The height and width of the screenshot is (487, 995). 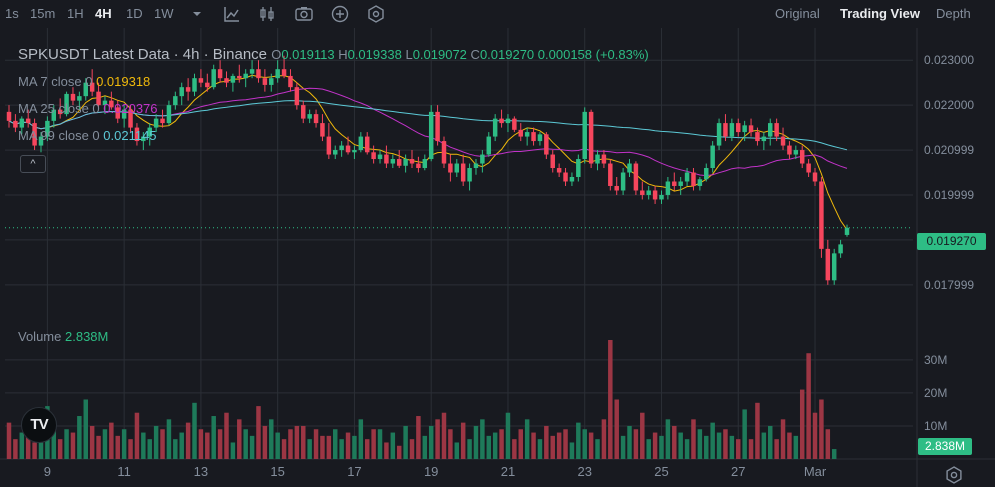 What do you see at coordinates (197, 14) in the screenshot?
I see `chevron-down-icon` at bounding box center [197, 14].